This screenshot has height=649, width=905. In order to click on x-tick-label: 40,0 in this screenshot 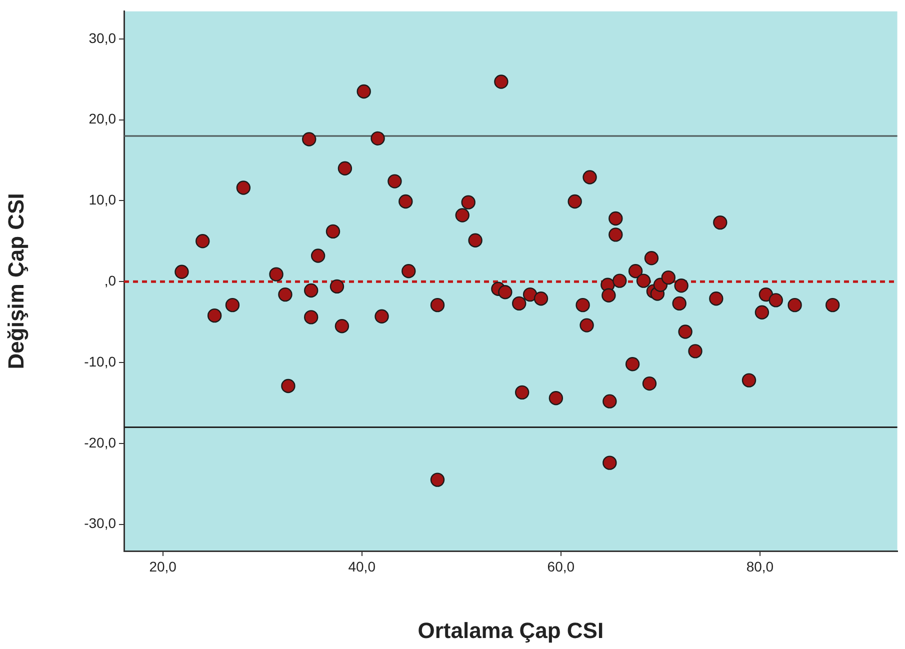, I will do `click(362, 566)`.